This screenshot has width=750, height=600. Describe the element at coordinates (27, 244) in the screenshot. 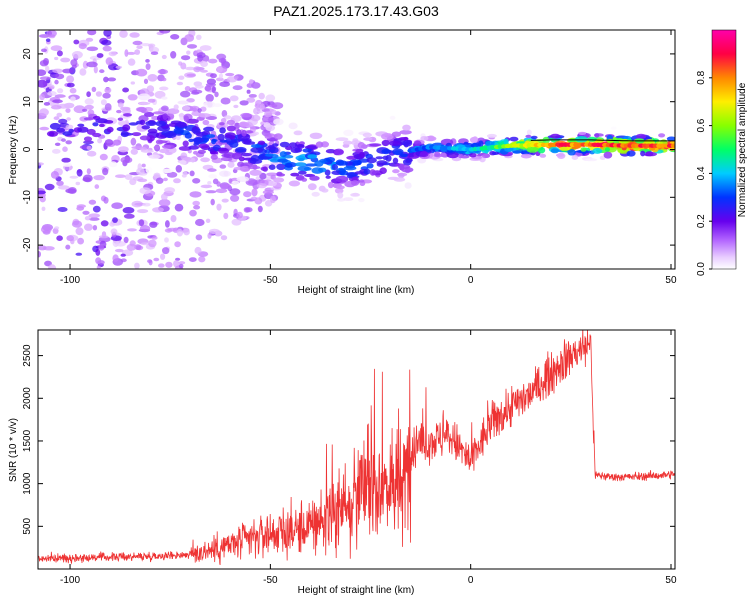

I see `y-tick-label: -20` at that location.